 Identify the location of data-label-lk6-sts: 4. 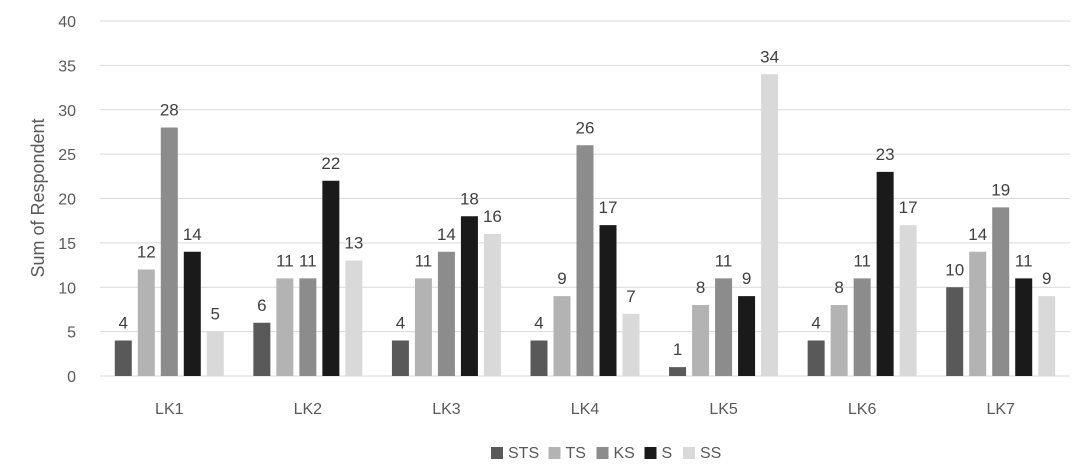
(815, 323).